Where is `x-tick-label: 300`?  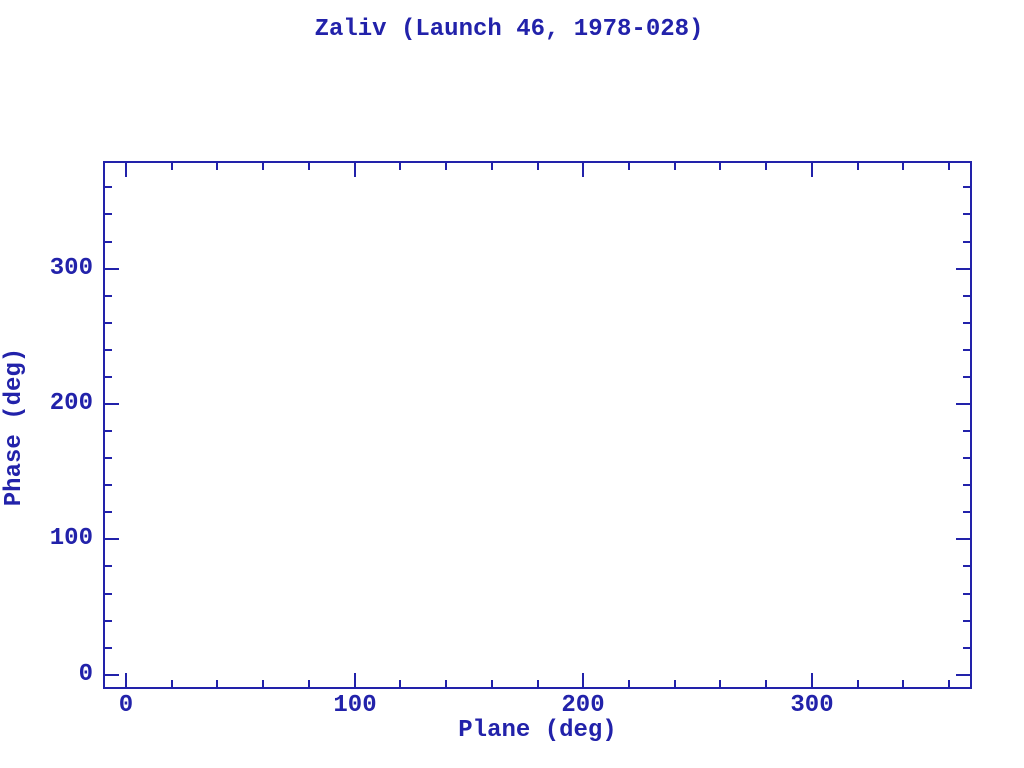 x-tick-label: 300 is located at coordinates (812, 705).